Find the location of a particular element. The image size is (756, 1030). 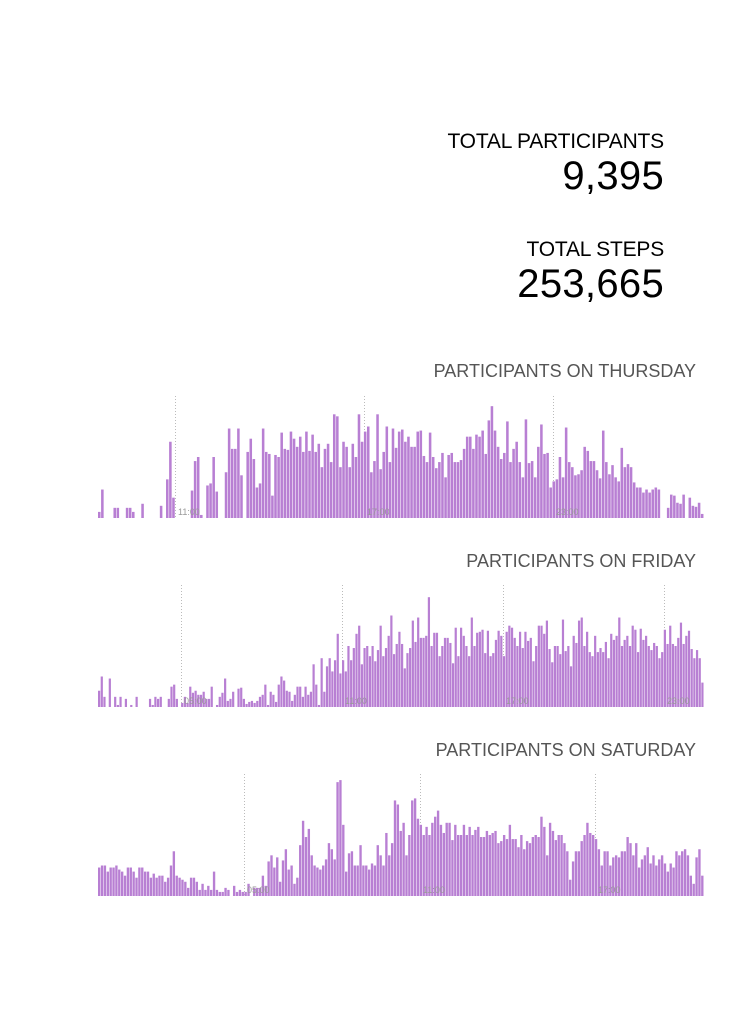

thursday-chart-title: PARTICIPANTS ON THURSDAY is located at coordinates (564, 371).